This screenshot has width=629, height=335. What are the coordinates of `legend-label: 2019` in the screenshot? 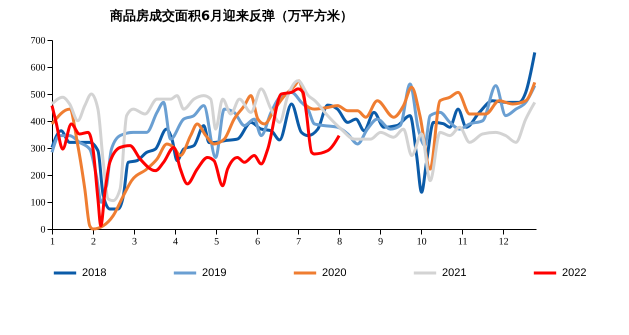 It's located at (214, 273).